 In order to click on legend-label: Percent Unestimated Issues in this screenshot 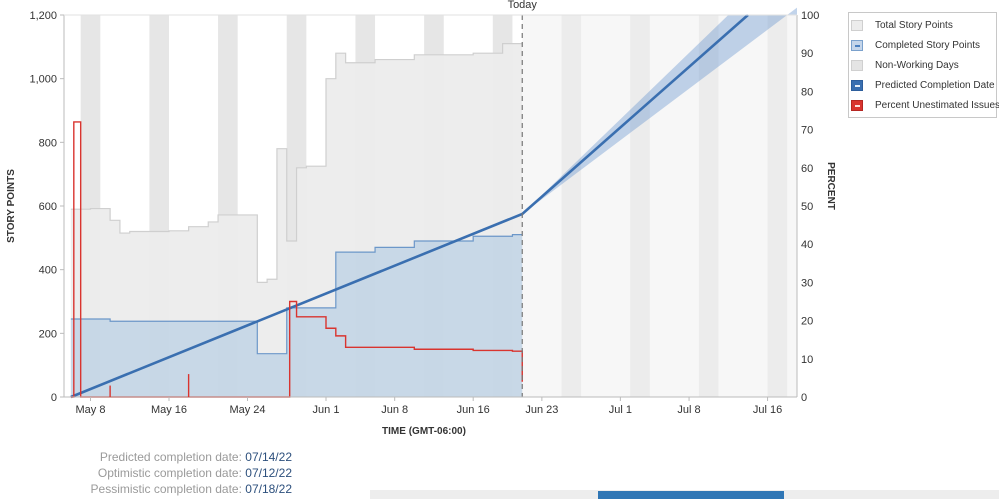, I will do `click(937, 105)`.